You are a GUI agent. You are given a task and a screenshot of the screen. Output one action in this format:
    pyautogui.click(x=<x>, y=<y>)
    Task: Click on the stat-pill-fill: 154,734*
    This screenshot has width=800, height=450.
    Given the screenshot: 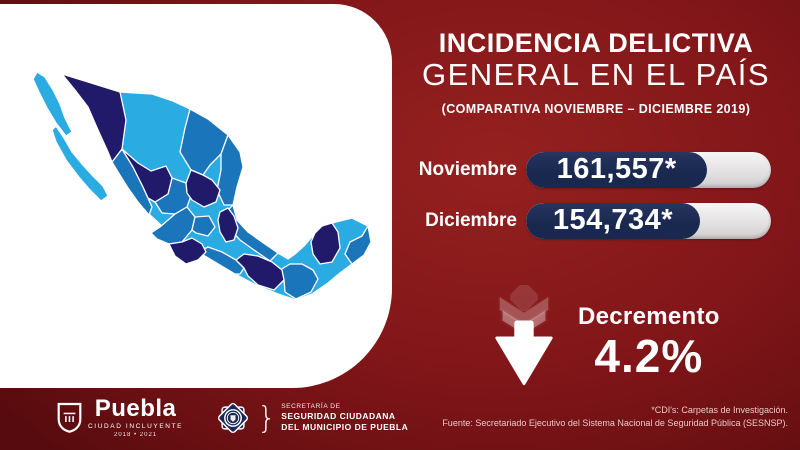 What is the action you would take?
    pyautogui.click(x=613, y=221)
    